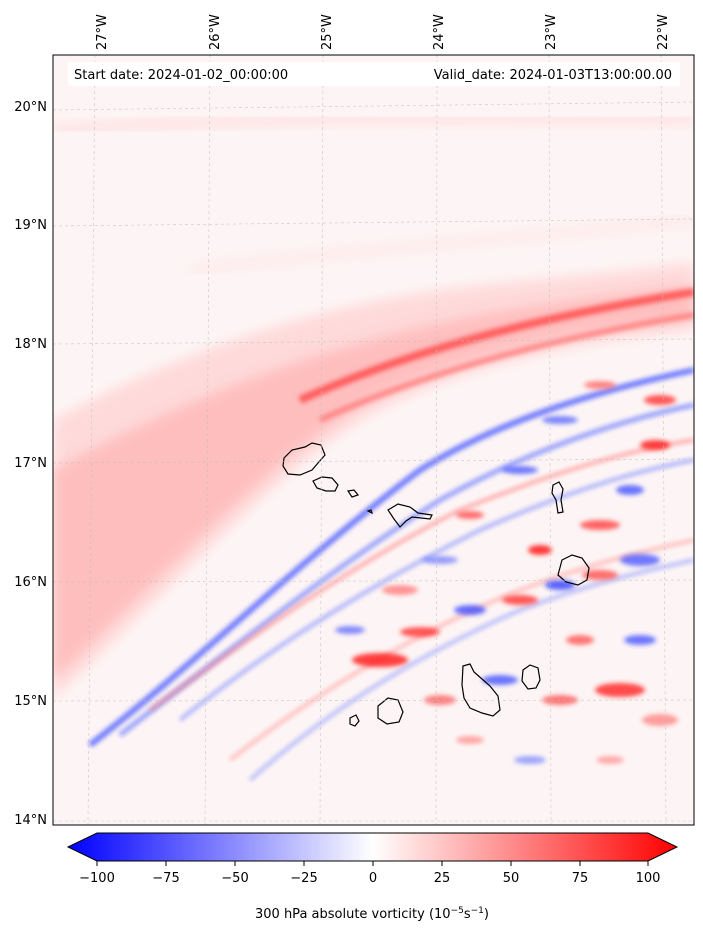  Describe the element at coordinates (372, 847) in the screenshot. I see `colorbar-body` at that location.